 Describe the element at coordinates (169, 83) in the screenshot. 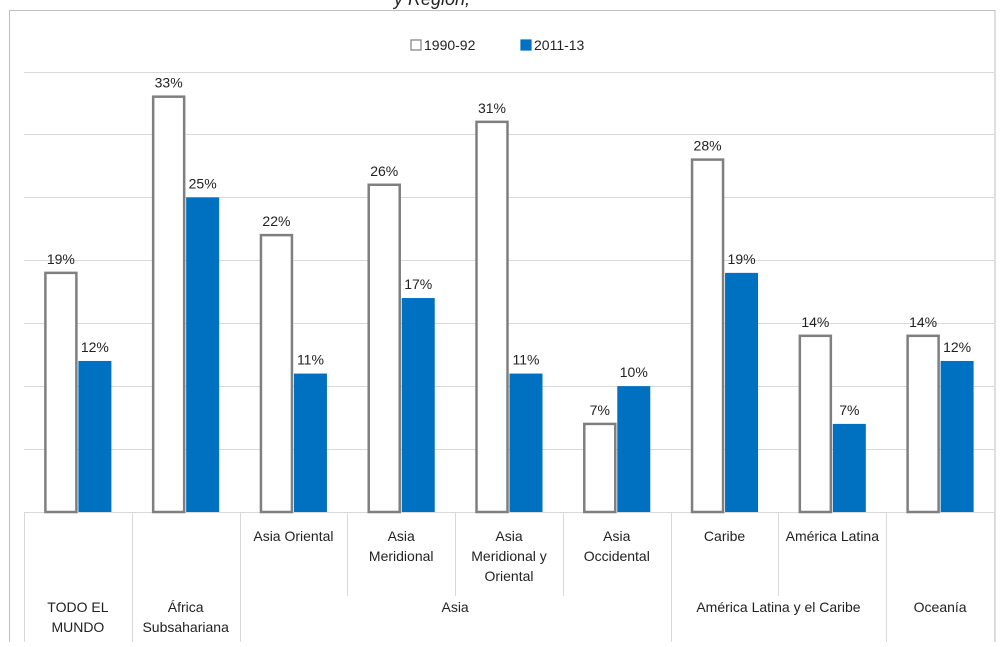

I see `data-label-1990-92-2: 33%` at that location.